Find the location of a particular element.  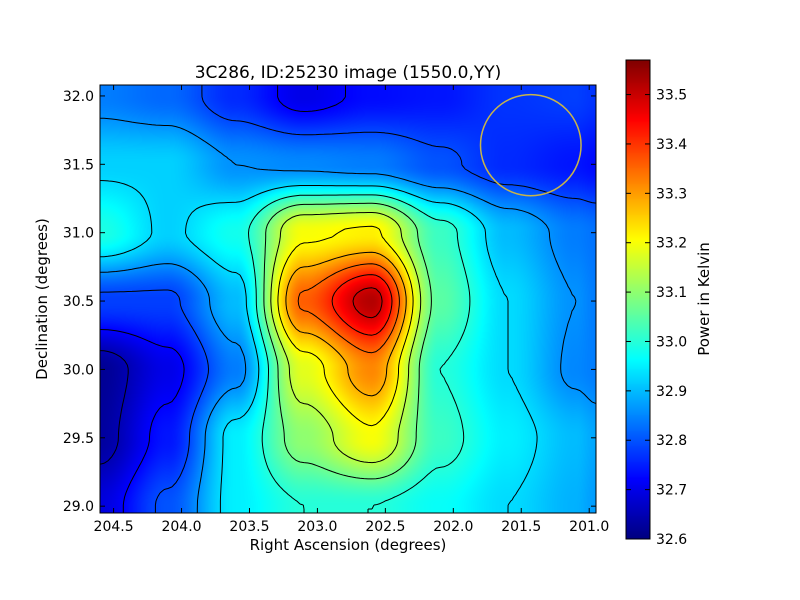

x-tick-label: 203.5 is located at coordinates (249, 527).